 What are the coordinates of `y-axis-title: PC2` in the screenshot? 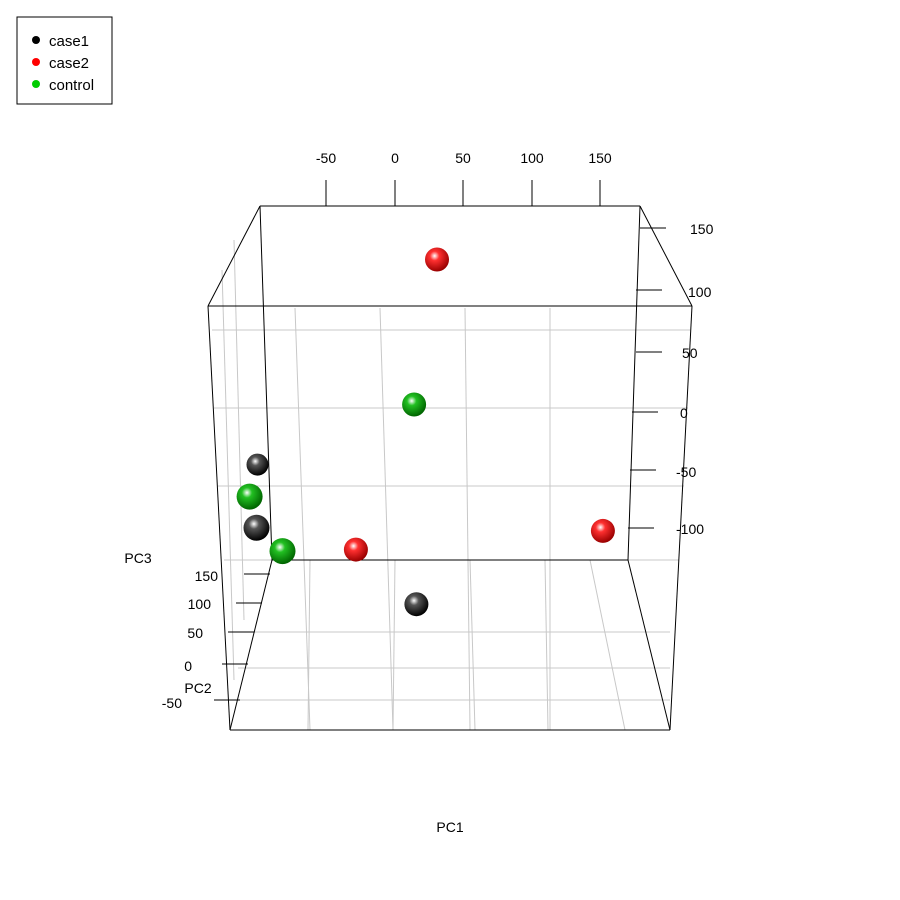 It's located at (197, 688).